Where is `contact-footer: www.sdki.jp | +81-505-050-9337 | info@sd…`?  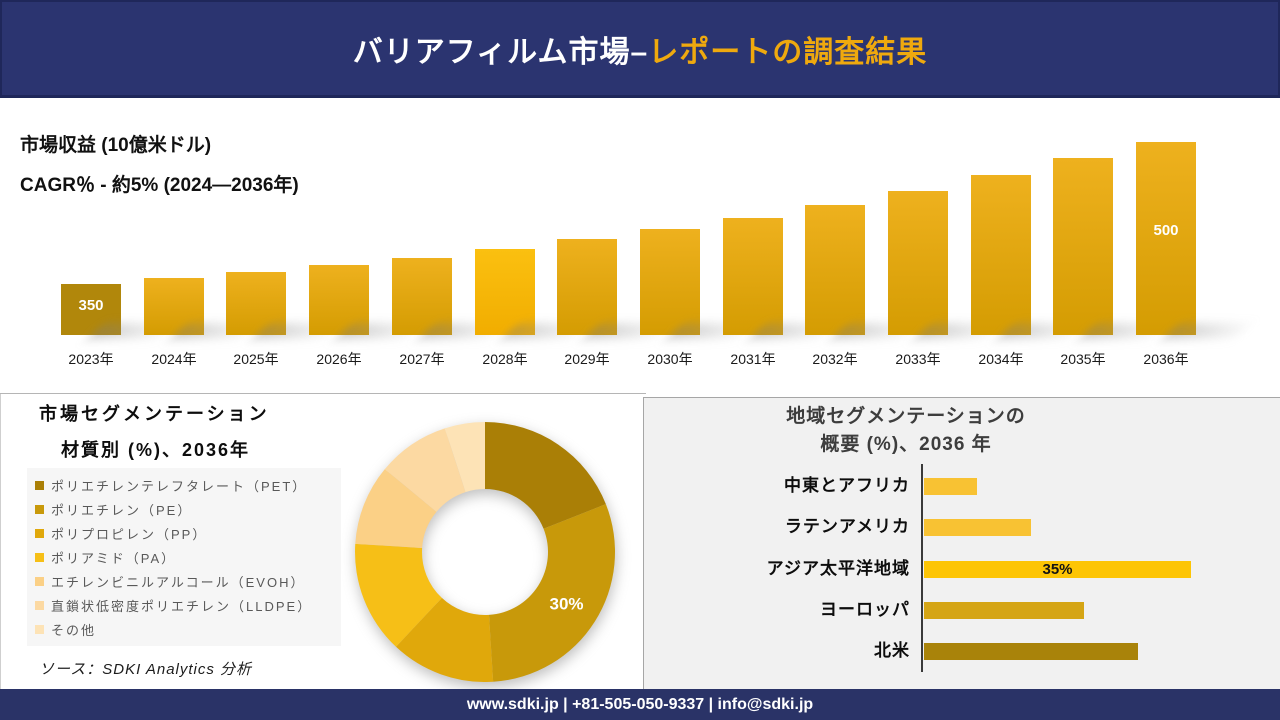 contact-footer: www.sdki.jp | +81-505-050-9337 | info@sd… is located at coordinates (640, 704).